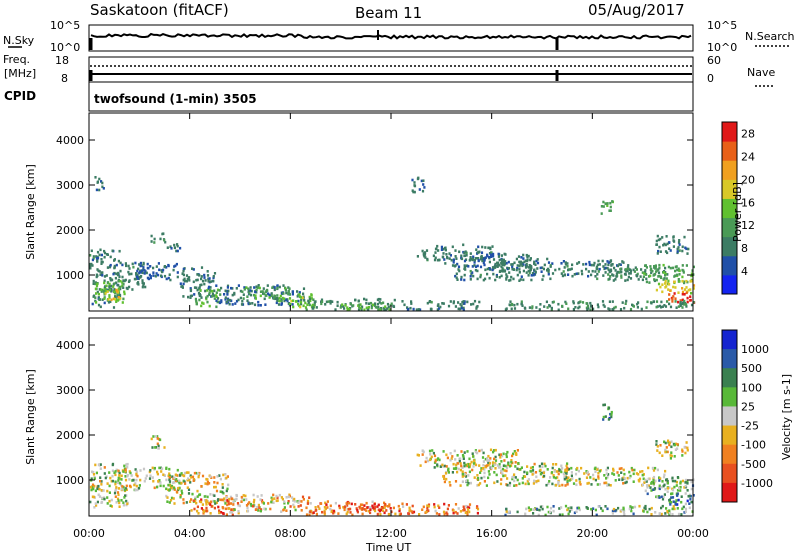 The image size is (800, 554). I want to click on y-tick-label: 2000, so click(70, 230).